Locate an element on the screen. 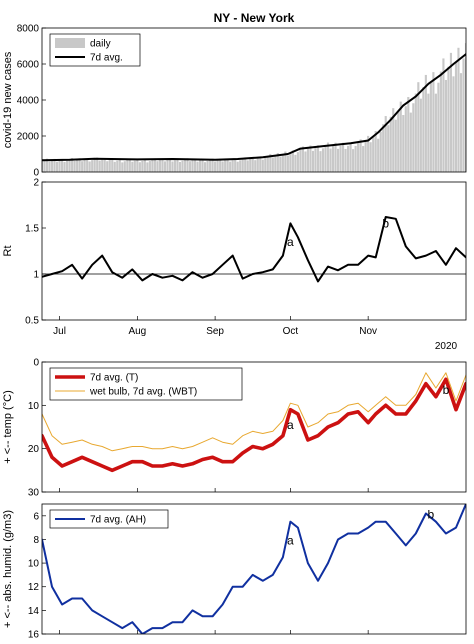 The width and height of the screenshot is (474, 644). y-tick-label: 16 is located at coordinates (34, 635).